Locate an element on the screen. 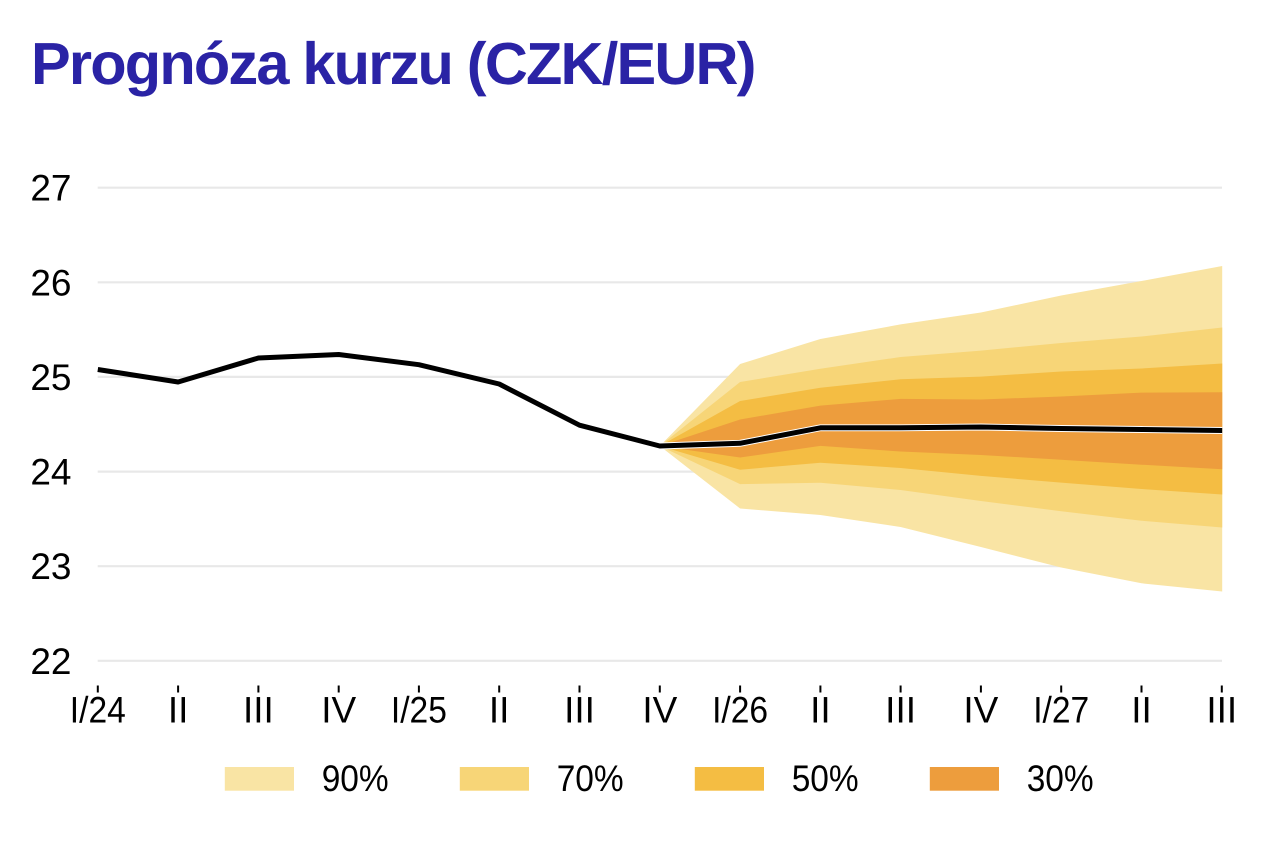 Image resolution: width=1280 pixels, height=843 pixels. svg-text: 70% is located at coordinates (590, 778).